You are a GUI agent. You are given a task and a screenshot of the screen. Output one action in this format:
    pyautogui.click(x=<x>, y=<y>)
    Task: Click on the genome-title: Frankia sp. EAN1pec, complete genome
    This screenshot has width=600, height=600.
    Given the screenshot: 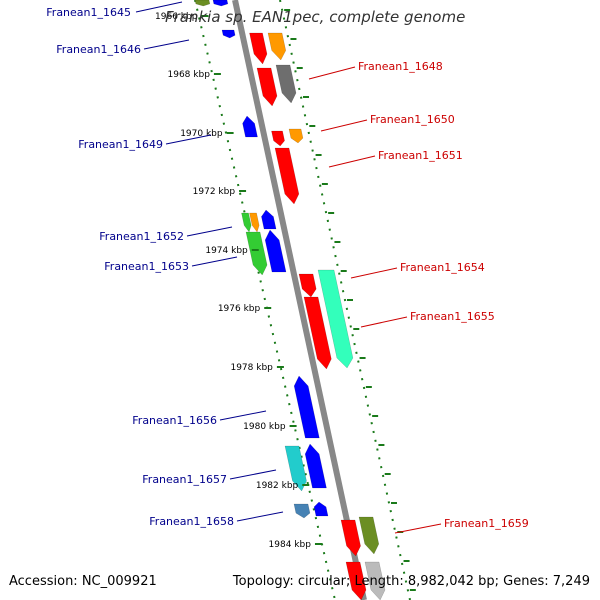 What is the action you would take?
    pyautogui.click(x=315, y=17)
    